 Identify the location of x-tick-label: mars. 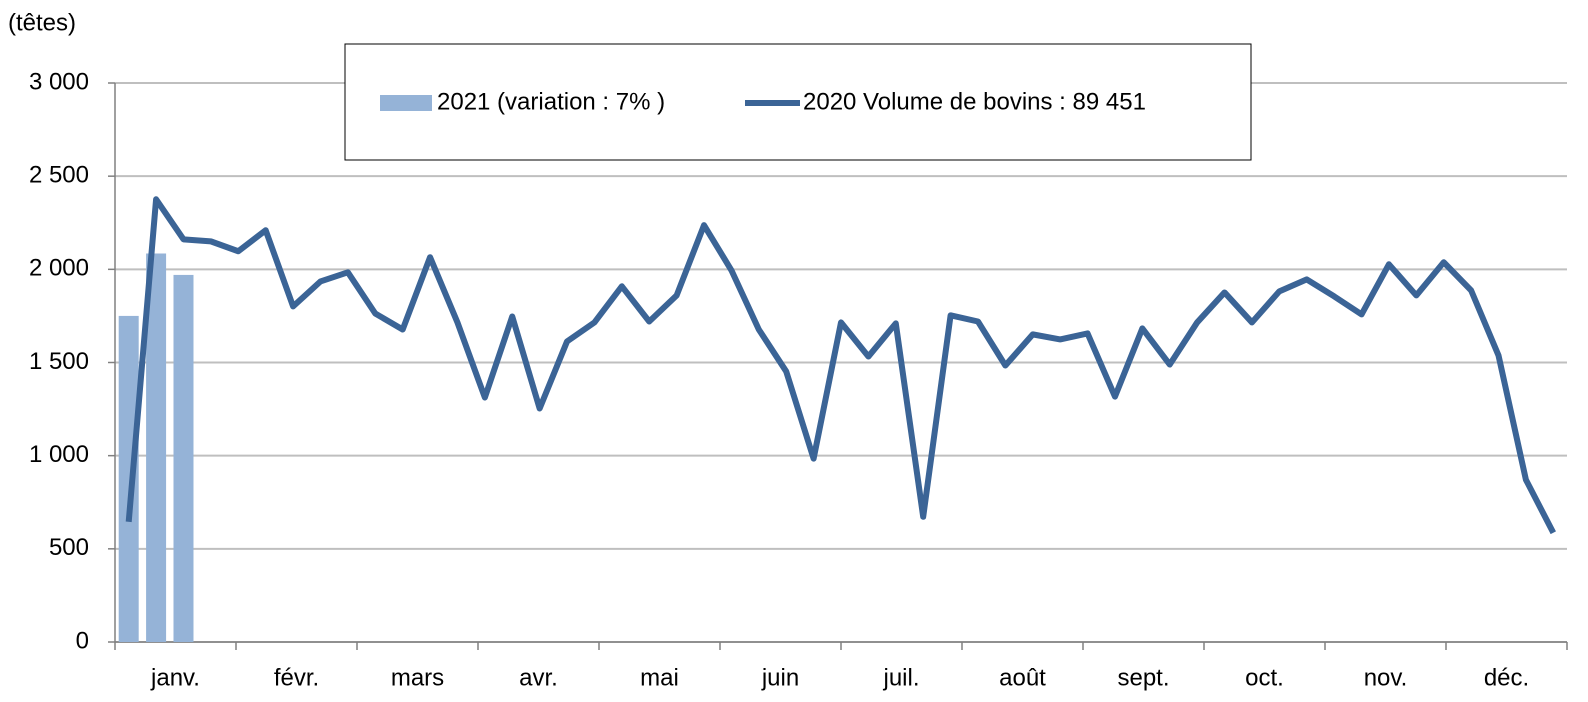
(417, 677).